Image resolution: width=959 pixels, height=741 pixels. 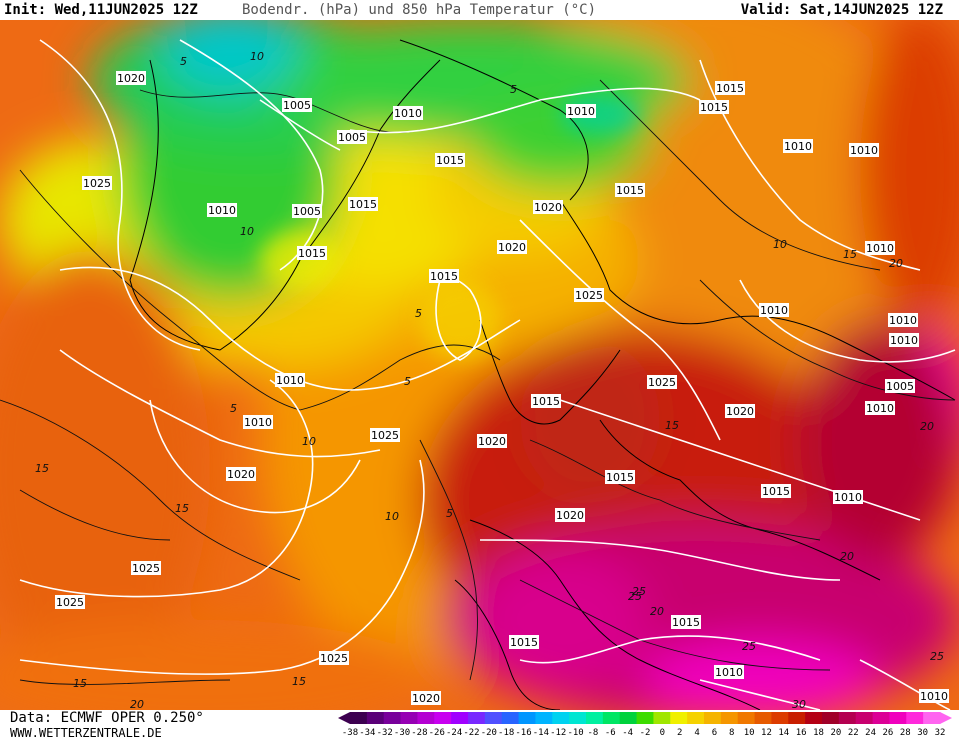 I want to click on isobar-label-text: 1005, so click(x=900, y=386).